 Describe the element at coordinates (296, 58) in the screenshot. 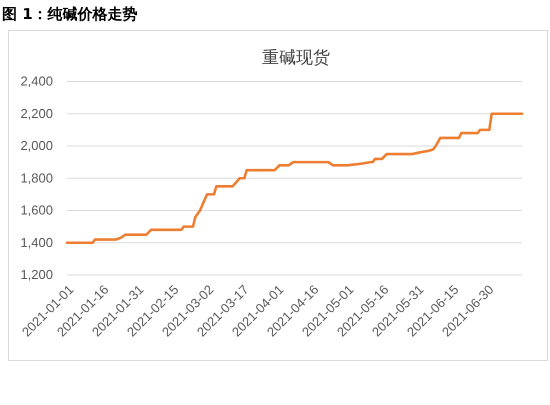

I see `chart-subtitle: 重碱现货` at that location.